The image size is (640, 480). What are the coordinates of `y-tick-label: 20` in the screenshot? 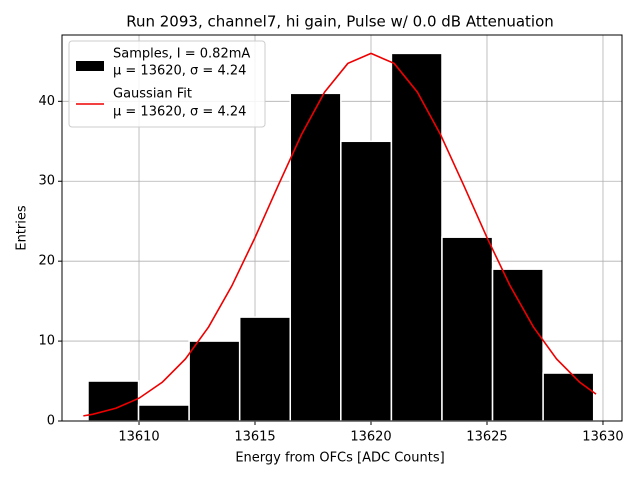 It's located at (46, 261).